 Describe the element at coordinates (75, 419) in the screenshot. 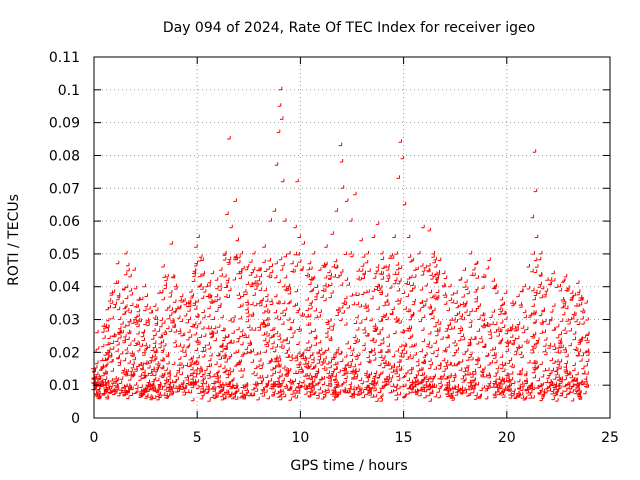

I see `y-tick-label: 0` at that location.